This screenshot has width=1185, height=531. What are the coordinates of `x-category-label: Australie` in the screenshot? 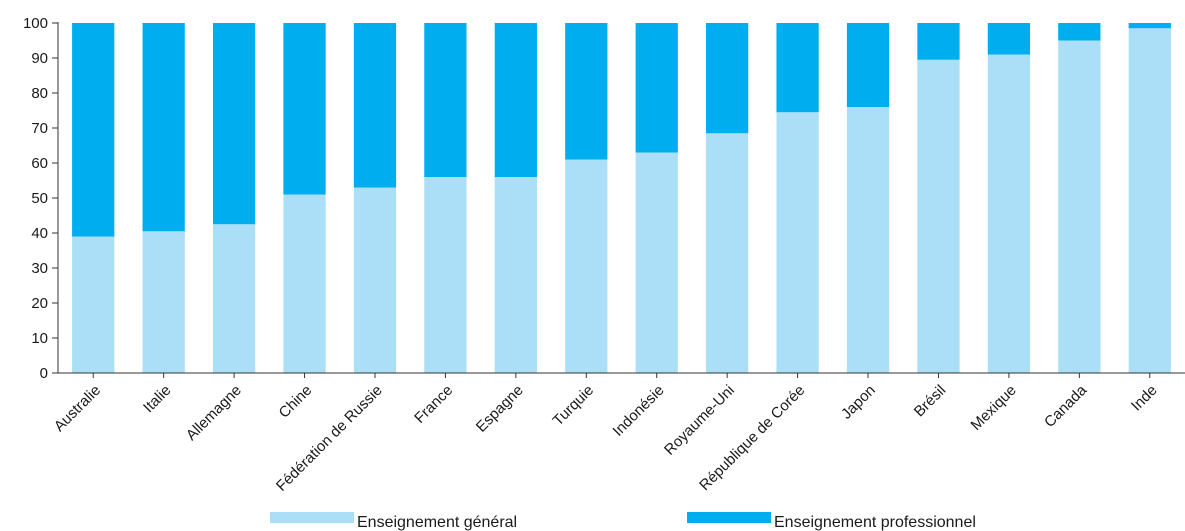 It's located at (77, 408).